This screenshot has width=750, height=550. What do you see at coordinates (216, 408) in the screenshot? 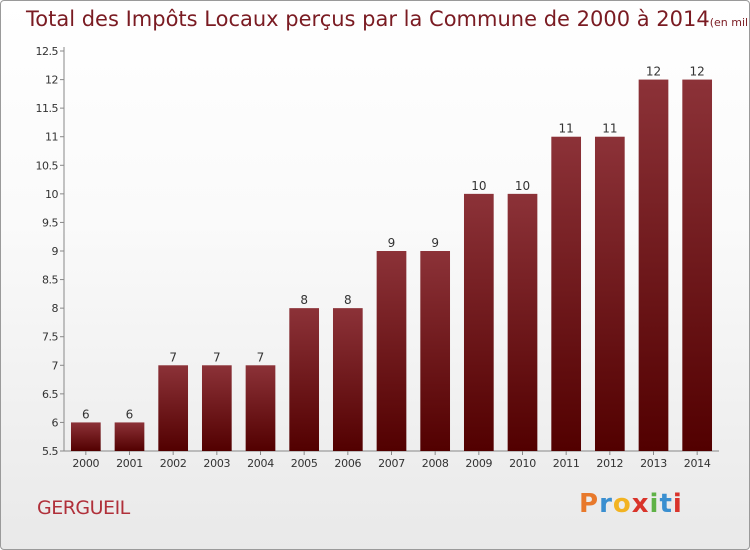
I see `bar-2003` at bounding box center [216, 408].